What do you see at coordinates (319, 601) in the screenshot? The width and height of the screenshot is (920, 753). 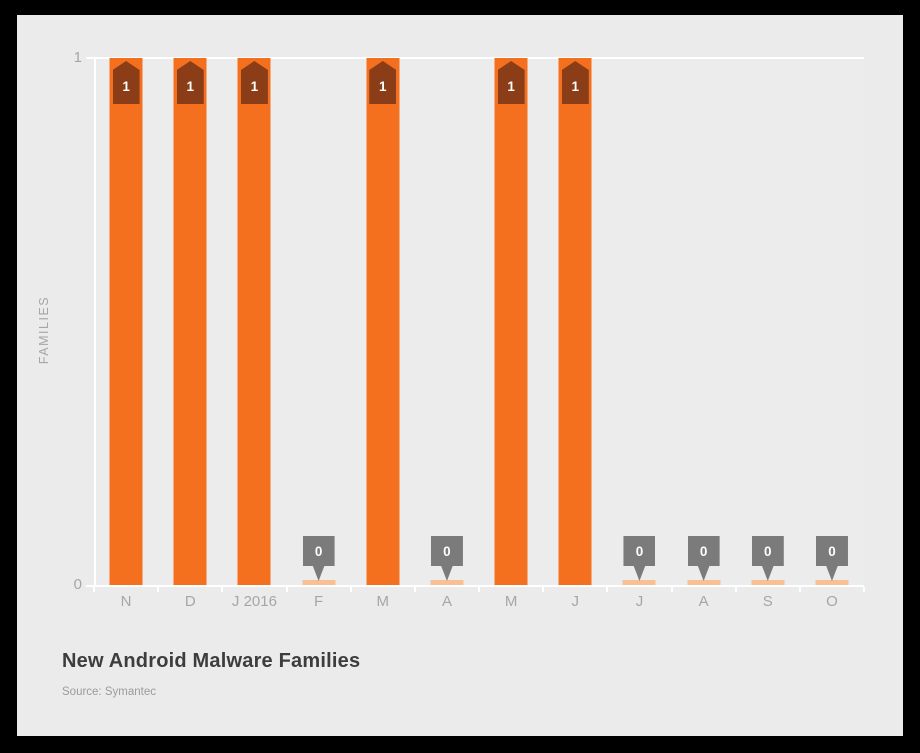 I see `x-axis-label: F` at bounding box center [319, 601].